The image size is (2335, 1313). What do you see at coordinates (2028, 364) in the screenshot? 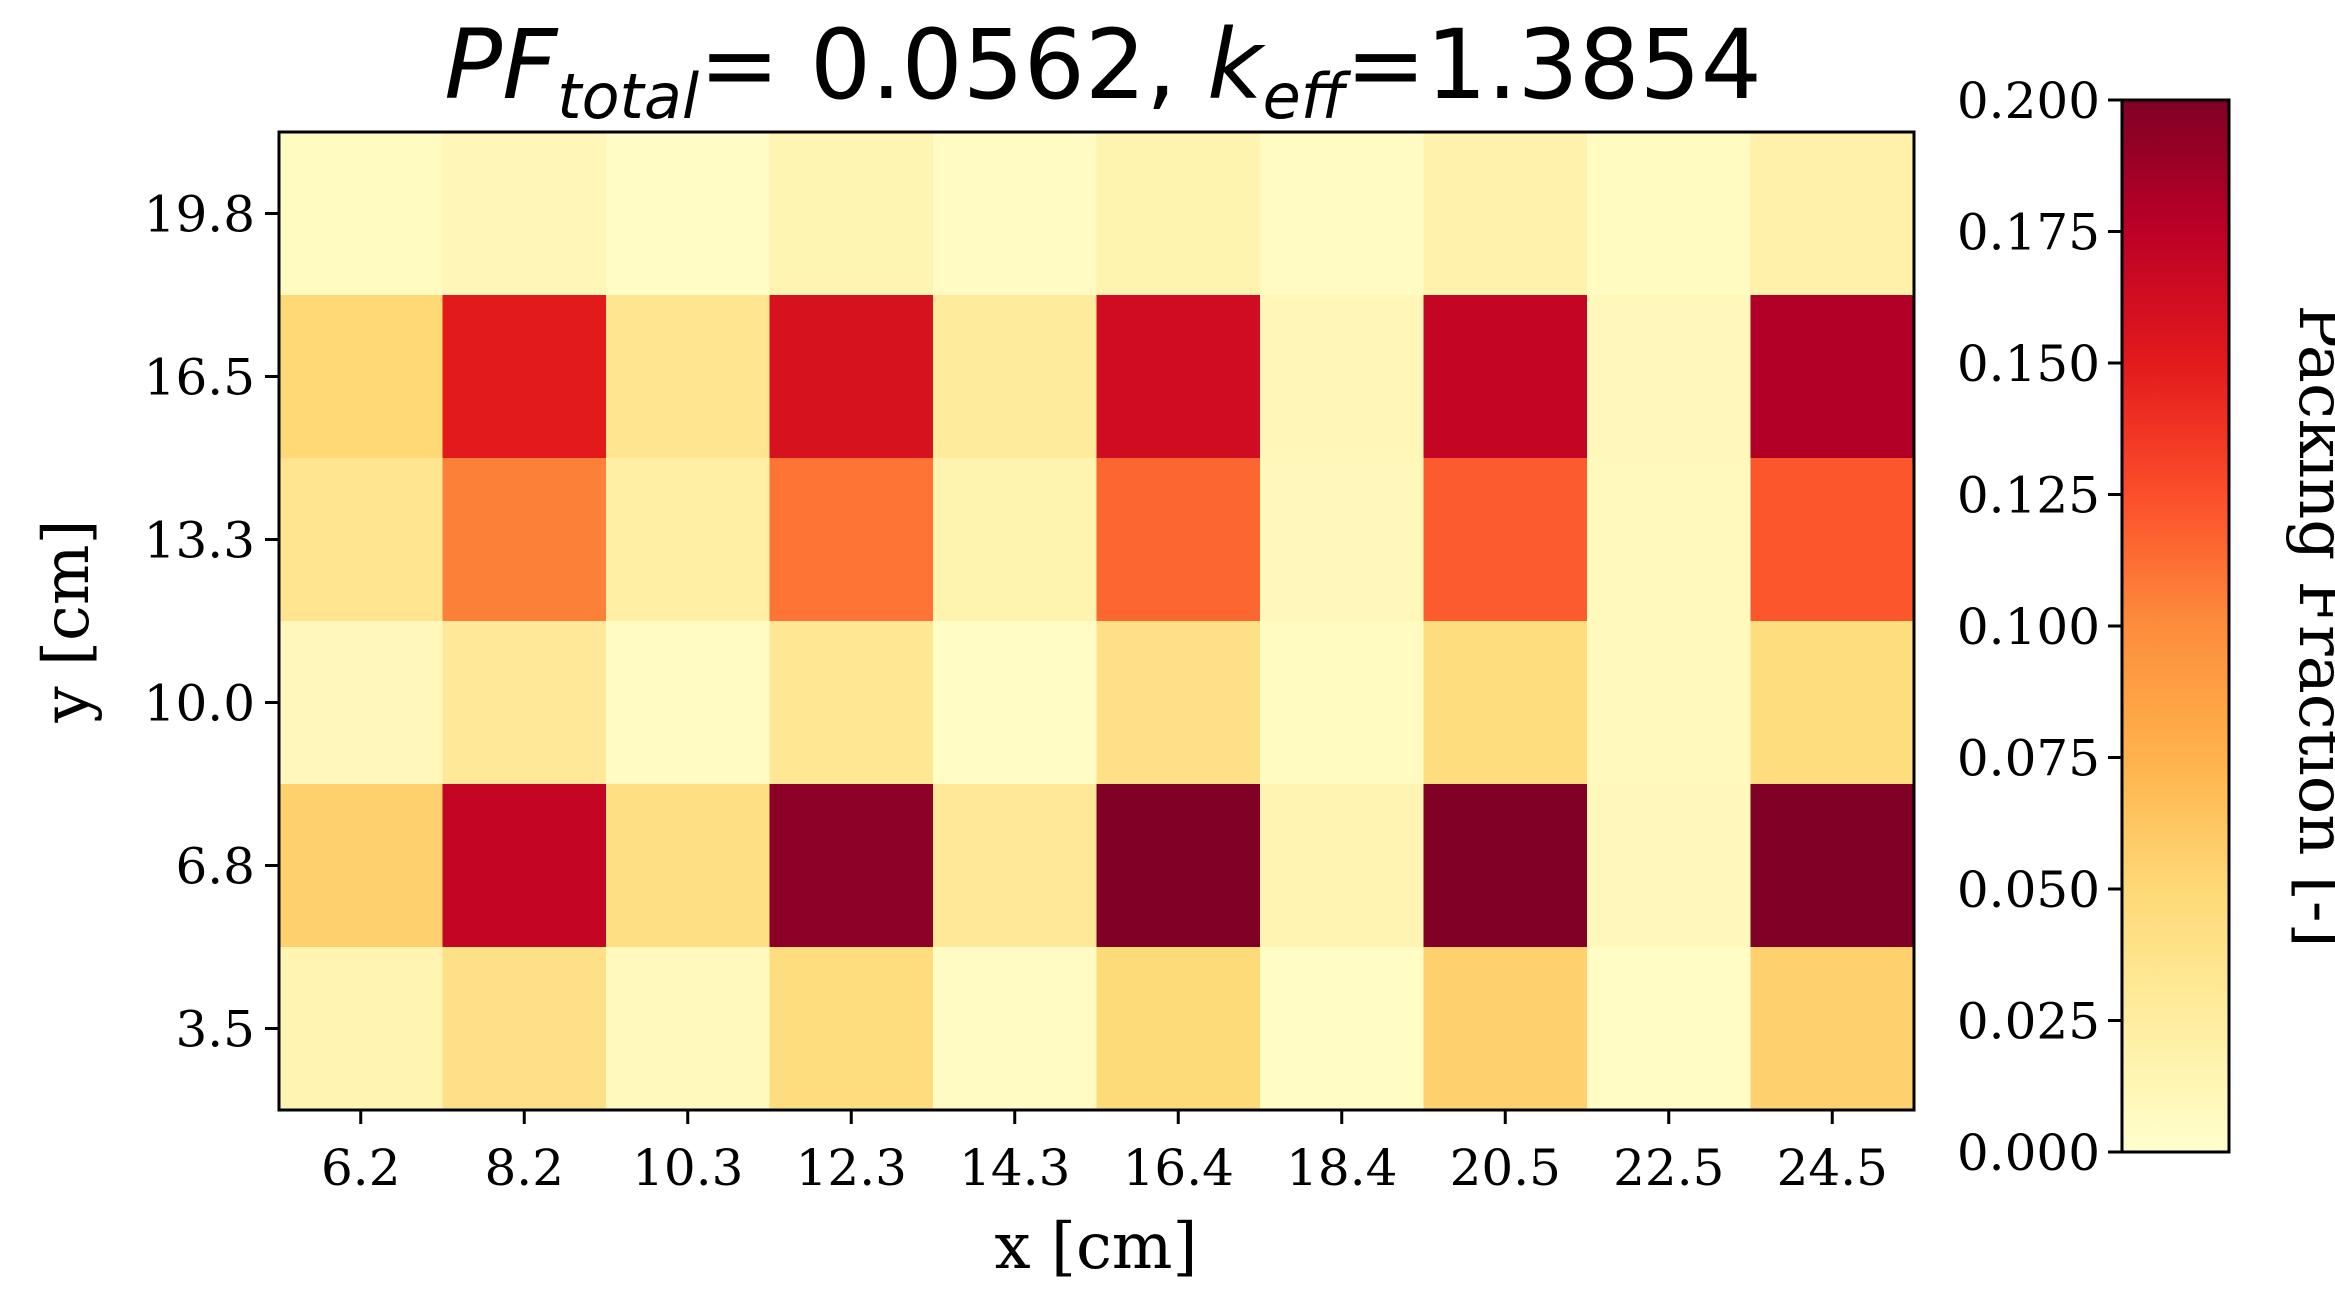
I see `colorbar-tick-label: 0.150` at bounding box center [2028, 364].